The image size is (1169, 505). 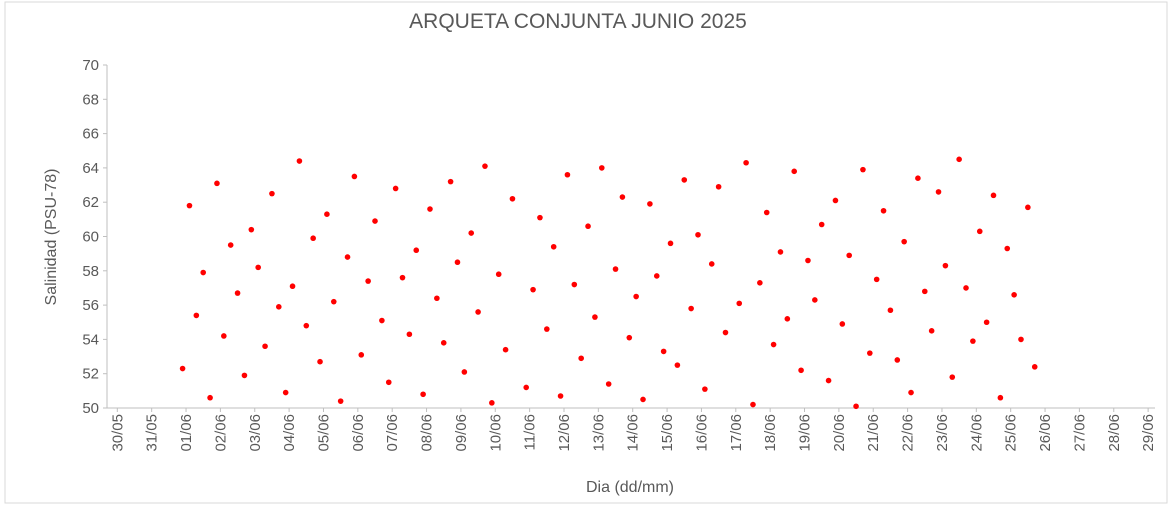 I want to click on x-tick-label: 21/06, so click(x=873, y=433).